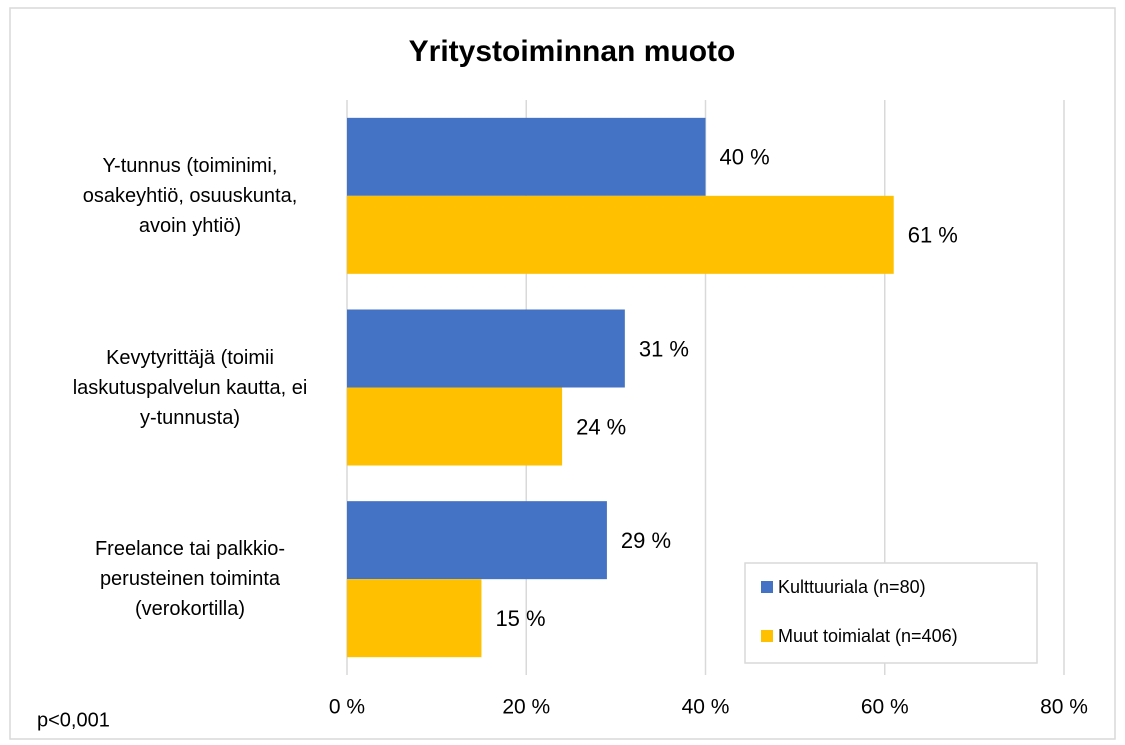 This screenshot has width=1125, height=745. What do you see at coordinates (933, 235) in the screenshot?
I see `value-label: 61 %` at bounding box center [933, 235].